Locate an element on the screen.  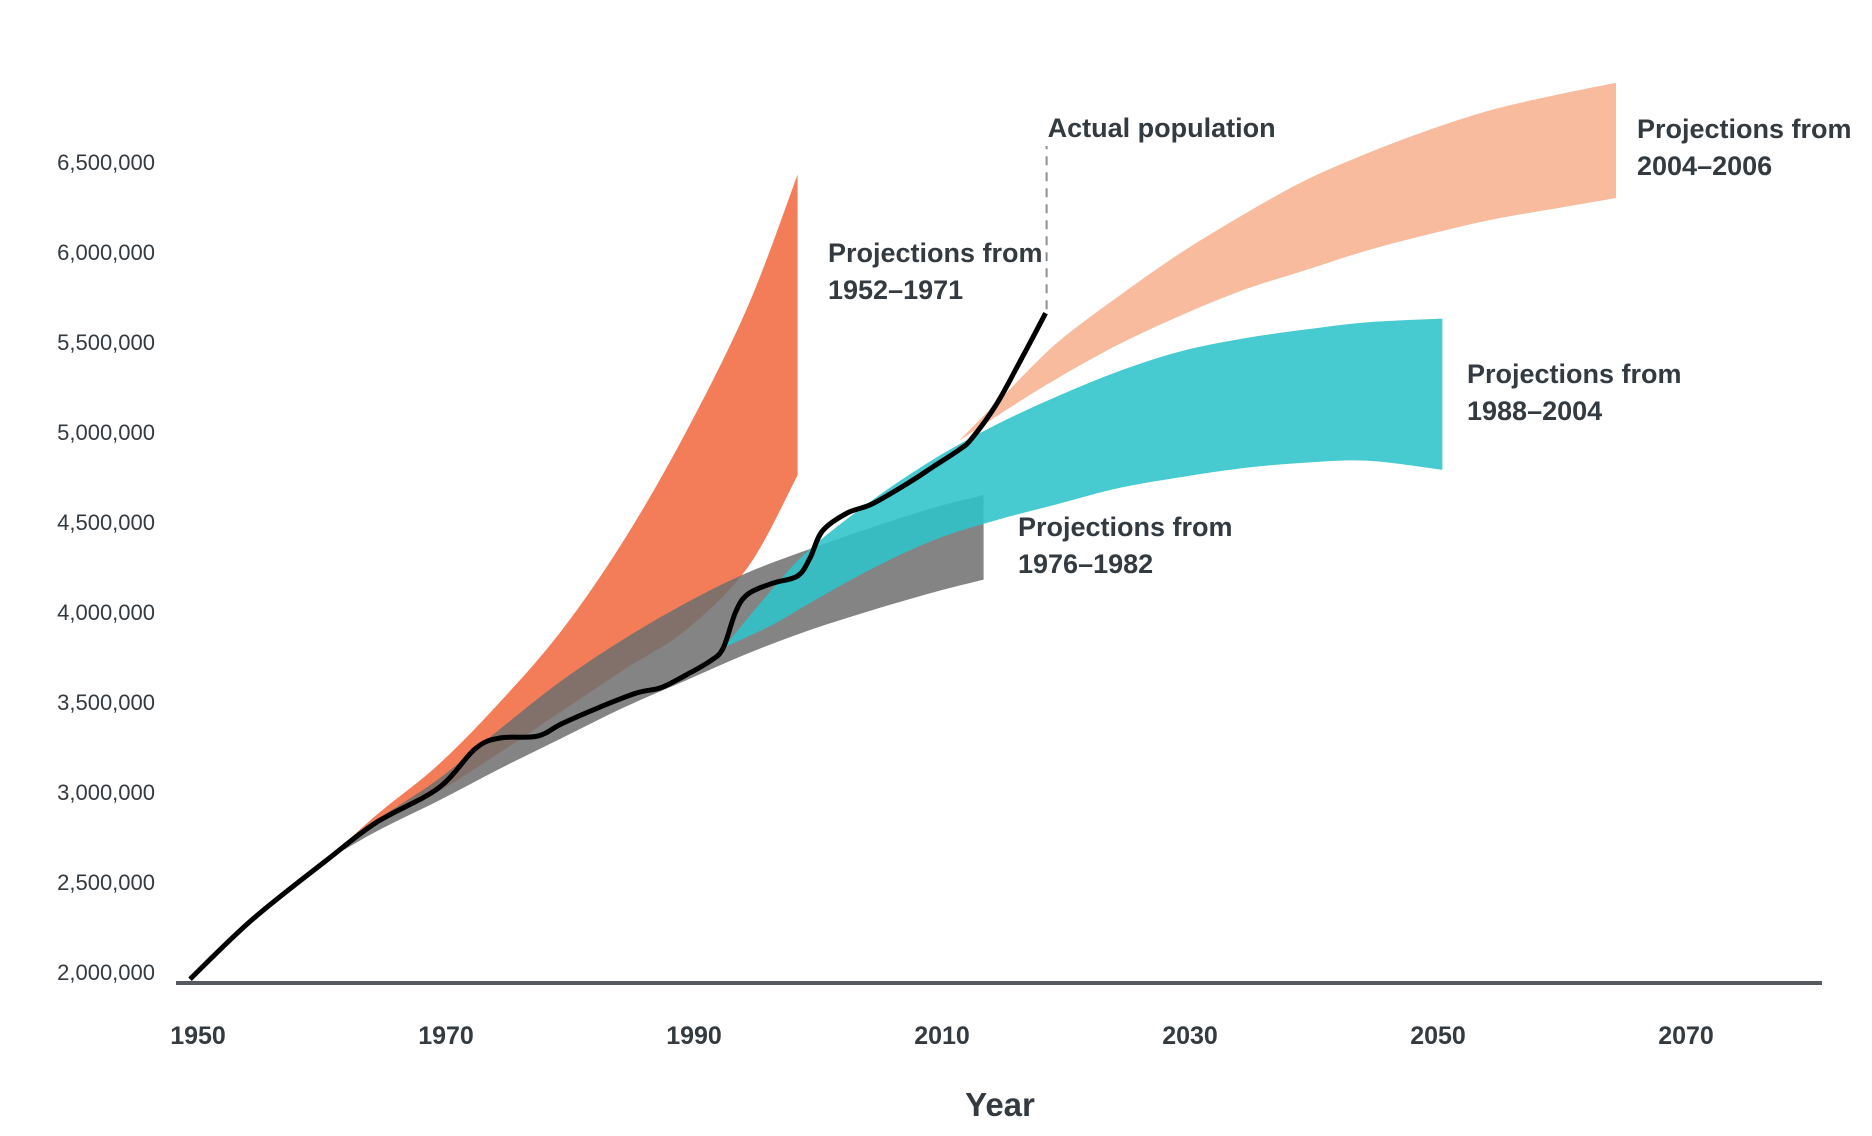
band-1988–2004 is located at coordinates (1083, 483).